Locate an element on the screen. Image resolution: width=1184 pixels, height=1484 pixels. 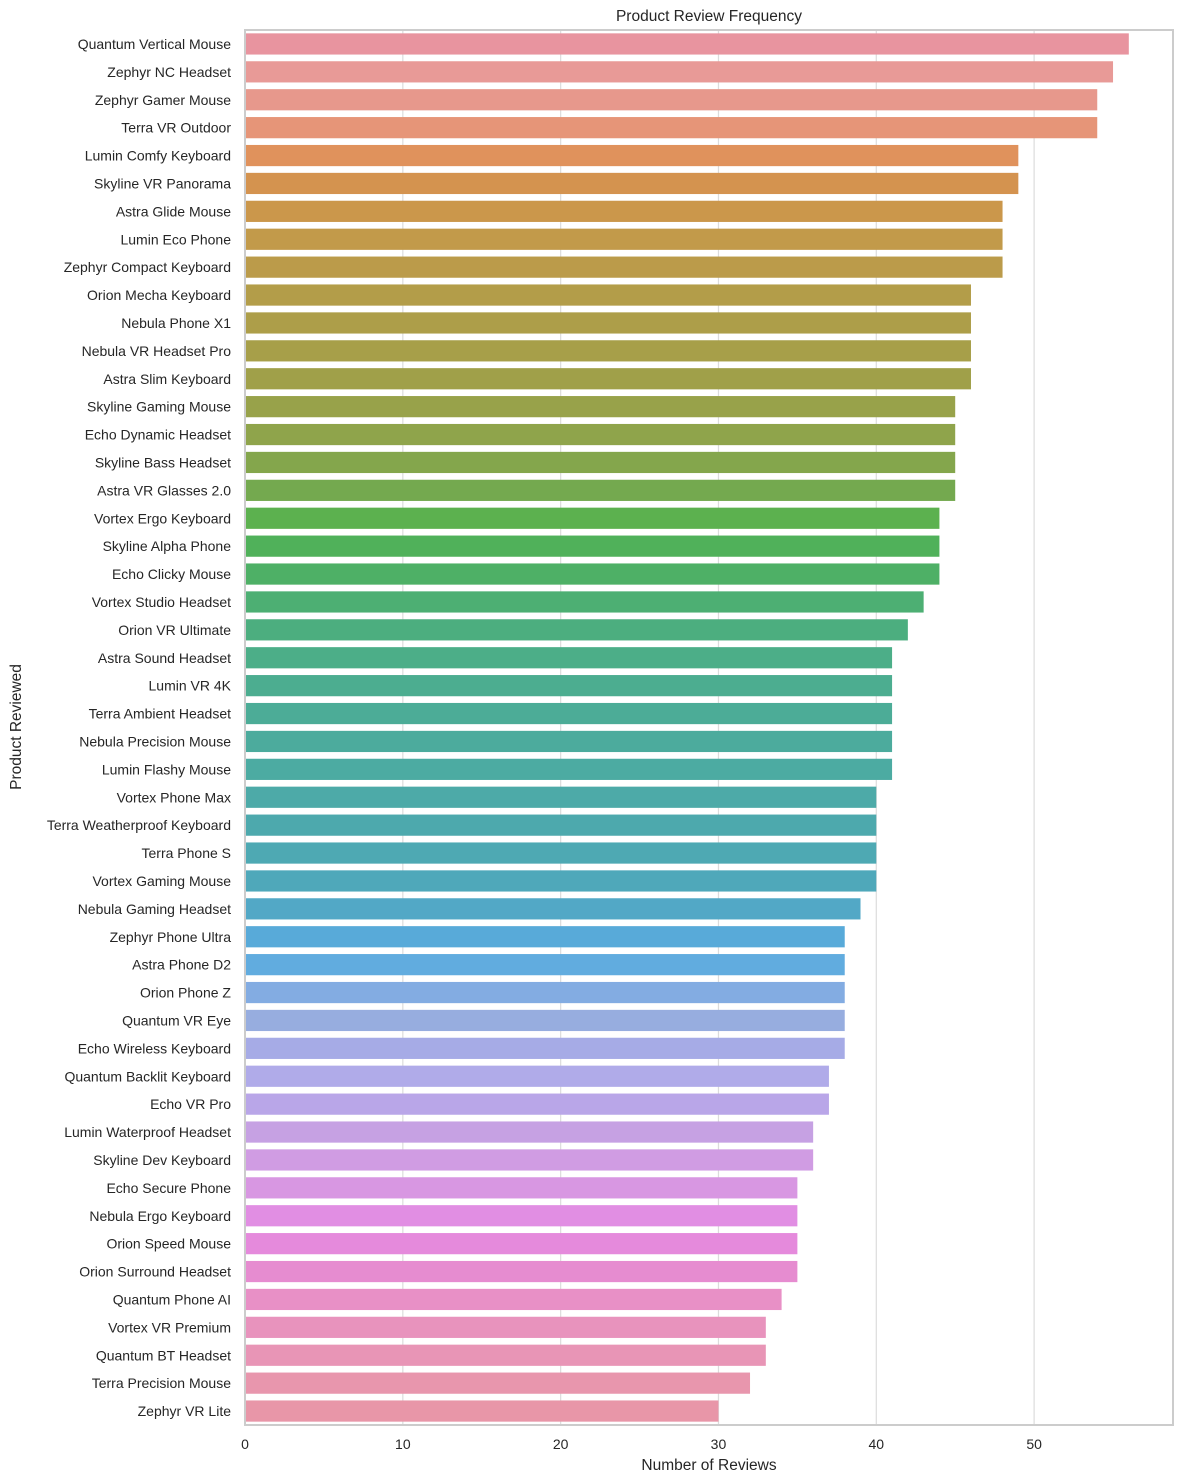
y-tick-label: Vortex Ergo Keyboard is located at coordinates (162, 518).